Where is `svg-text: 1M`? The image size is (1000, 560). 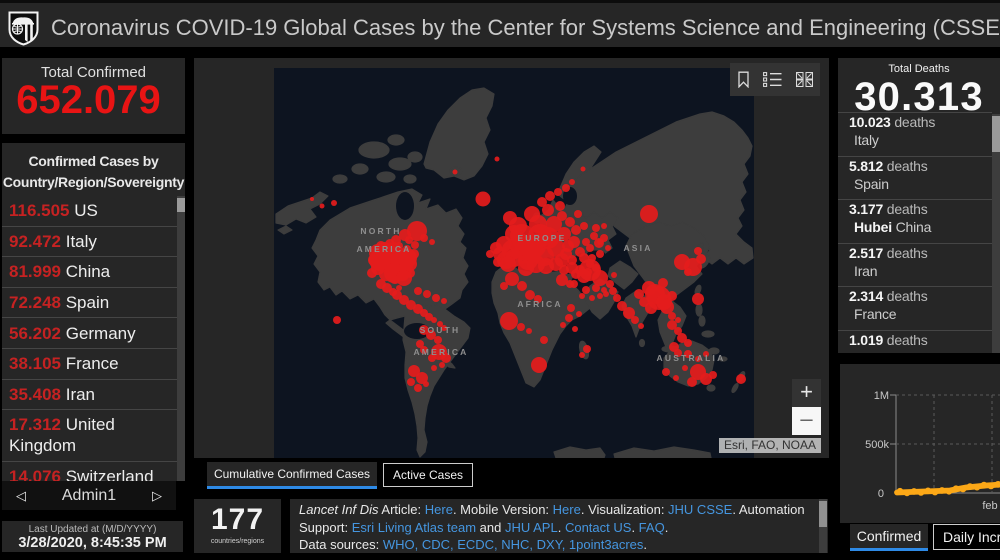 svg-text: 1M is located at coordinates (881, 396).